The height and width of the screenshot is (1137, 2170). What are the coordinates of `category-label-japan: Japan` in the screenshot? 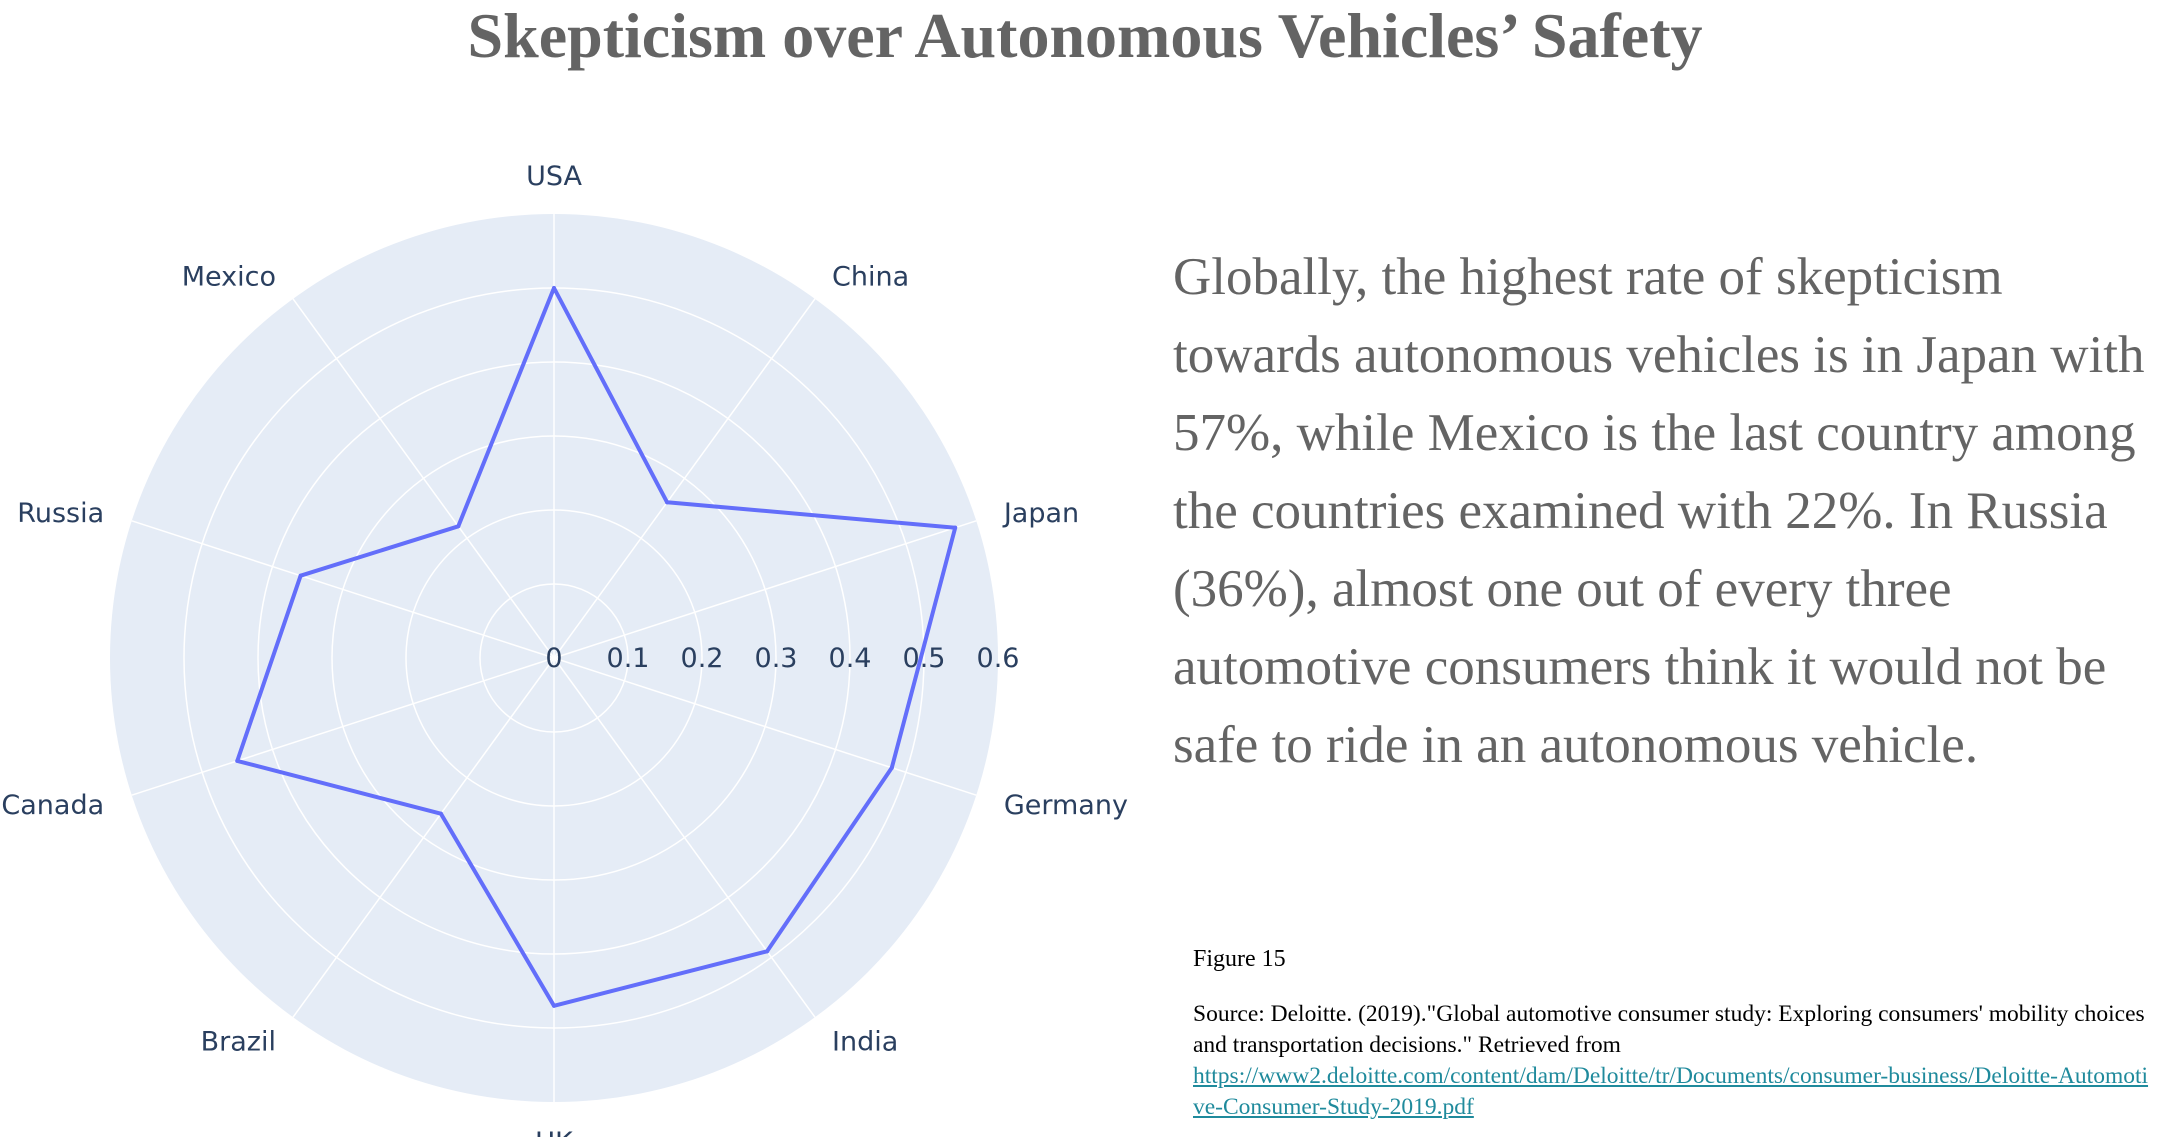 It's located at (1040, 513).